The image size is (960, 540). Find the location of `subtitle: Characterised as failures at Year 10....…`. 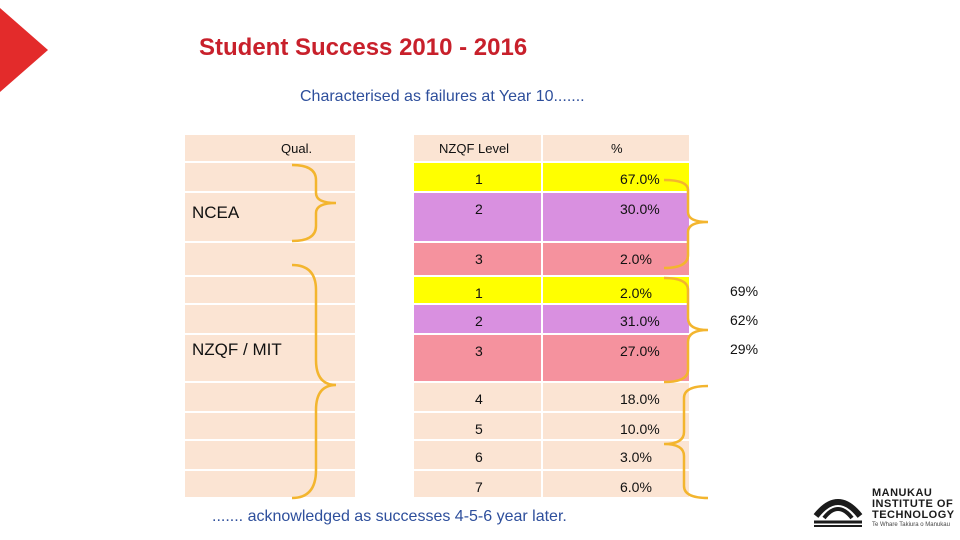

subtitle: Characterised as failures at Year 10....… is located at coordinates (442, 96).